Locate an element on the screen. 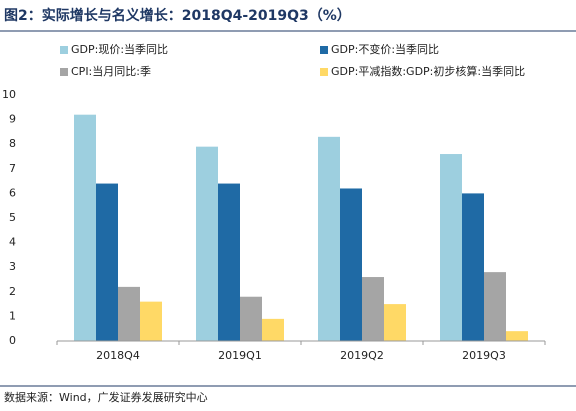 This screenshot has width=576, height=411. x-tick-label: 2019Q1 is located at coordinates (240, 355).